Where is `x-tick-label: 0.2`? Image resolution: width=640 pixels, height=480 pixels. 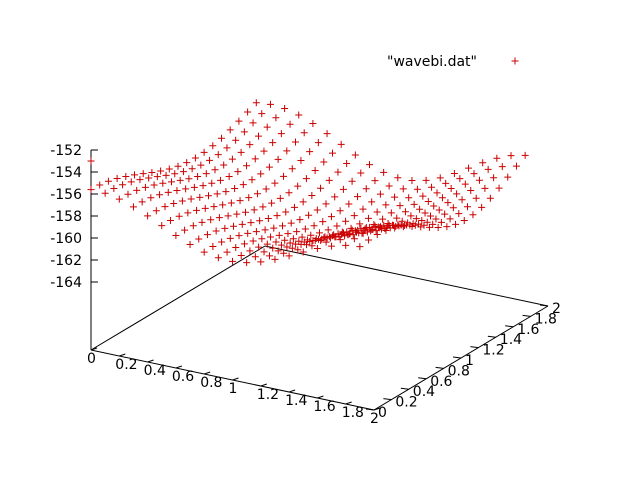 x-tick-label: 0.2 is located at coordinates (126, 365).